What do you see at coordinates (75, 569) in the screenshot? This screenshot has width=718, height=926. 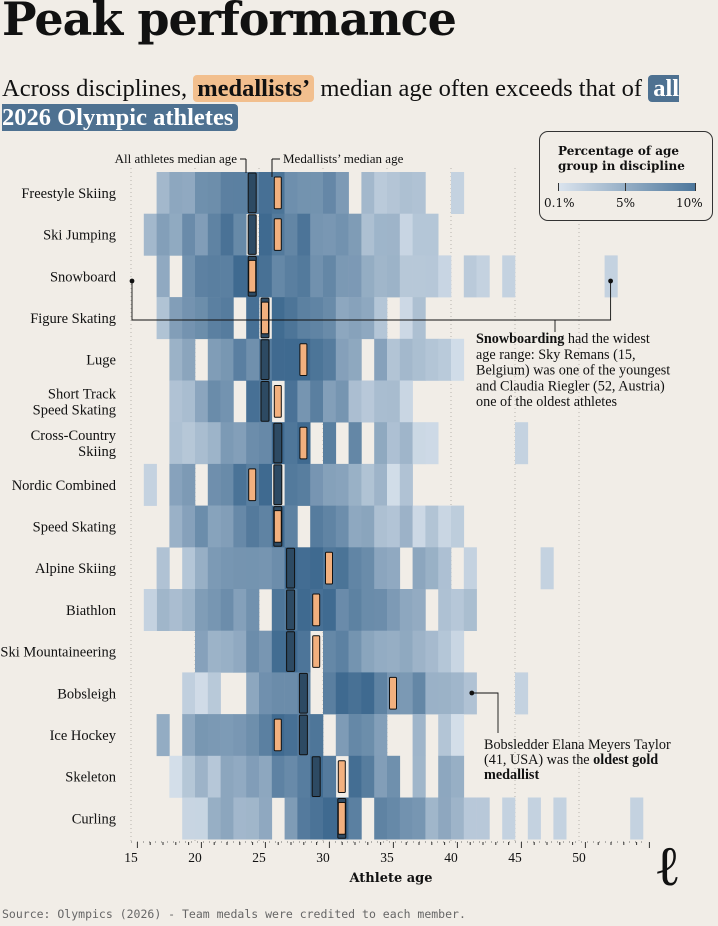 I see `discipline-label: Alpine Skiing` at bounding box center [75, 569].